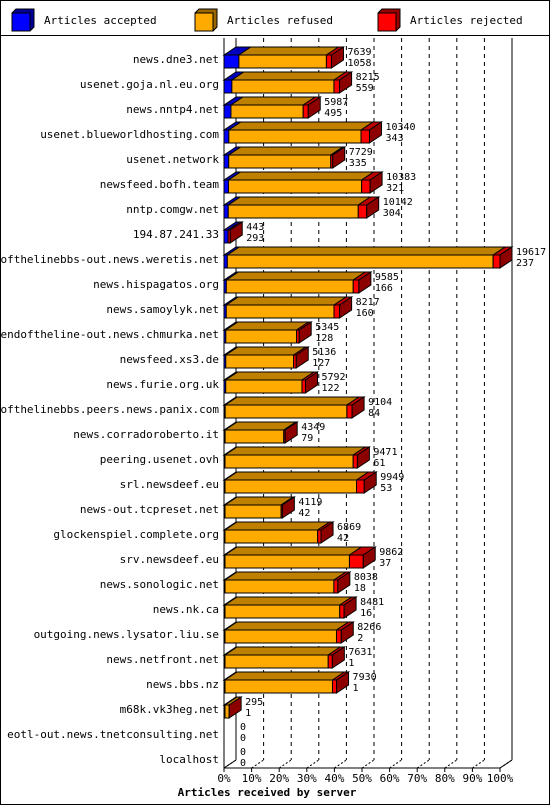  What do you see at coordinates (280, 20) in the screenshot?
I see `legend-label: Articles refused` at bounding box center [280, 20].